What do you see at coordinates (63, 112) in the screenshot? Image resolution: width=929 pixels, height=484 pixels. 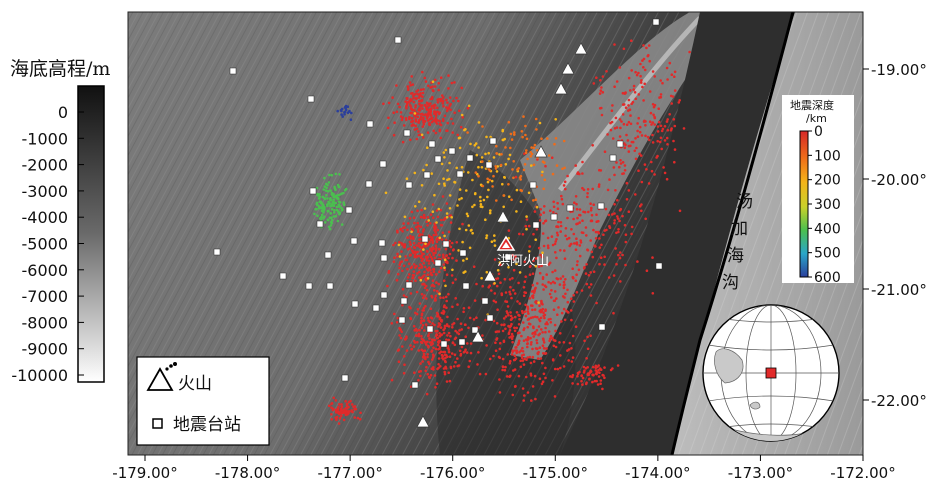 I see `elevation-tick-label: 0` at bounding box center [63, 112].